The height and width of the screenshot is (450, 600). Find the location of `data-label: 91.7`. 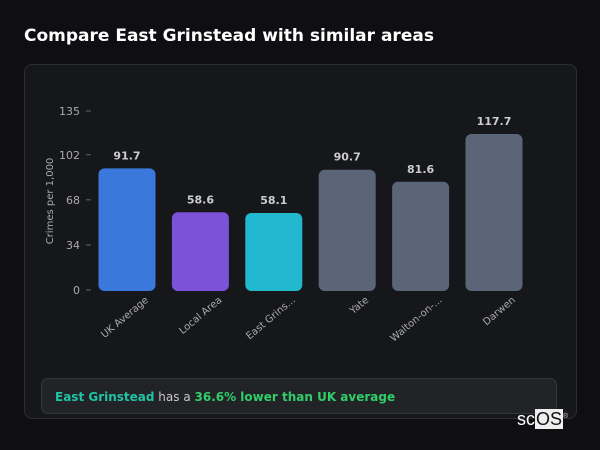

data-label: 91.7 is located at coordinates (126, 155).